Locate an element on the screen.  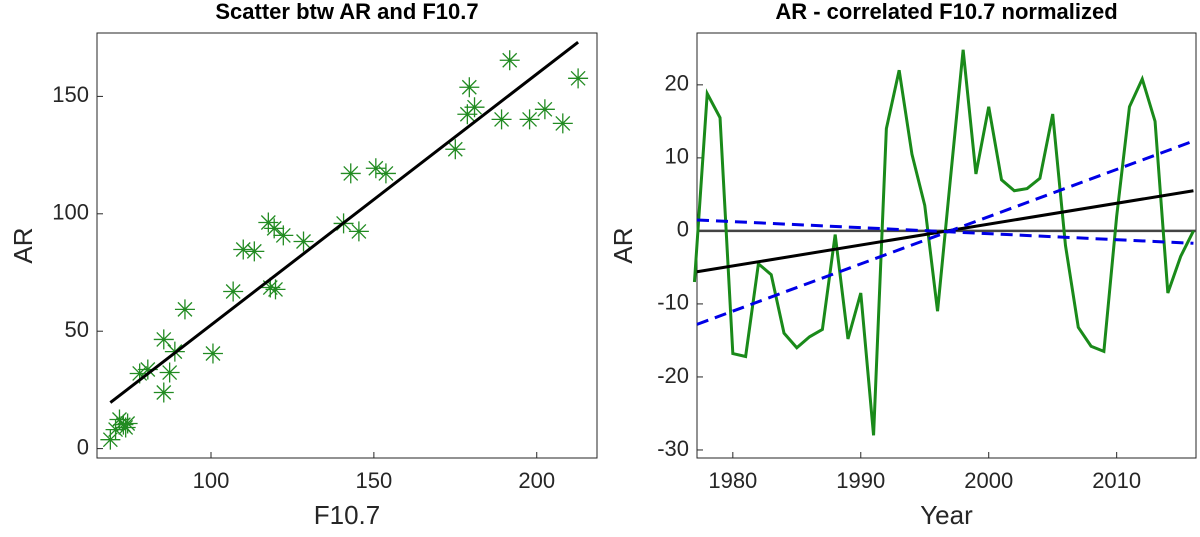
x-tick-label: 200 is located at coordinates (536, 480).